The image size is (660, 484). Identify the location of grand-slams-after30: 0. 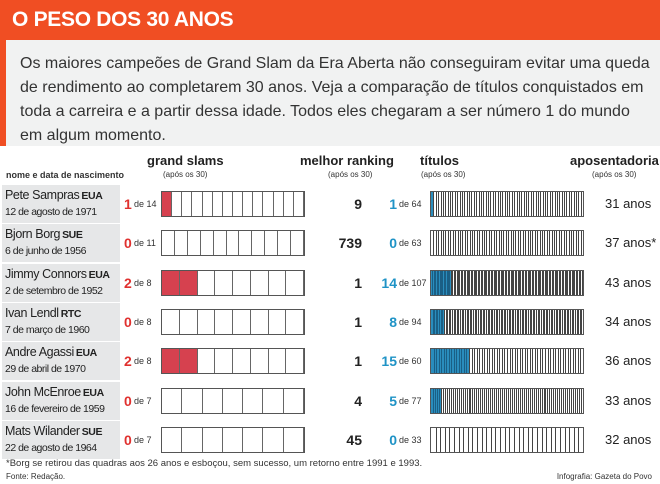
(128, 400).